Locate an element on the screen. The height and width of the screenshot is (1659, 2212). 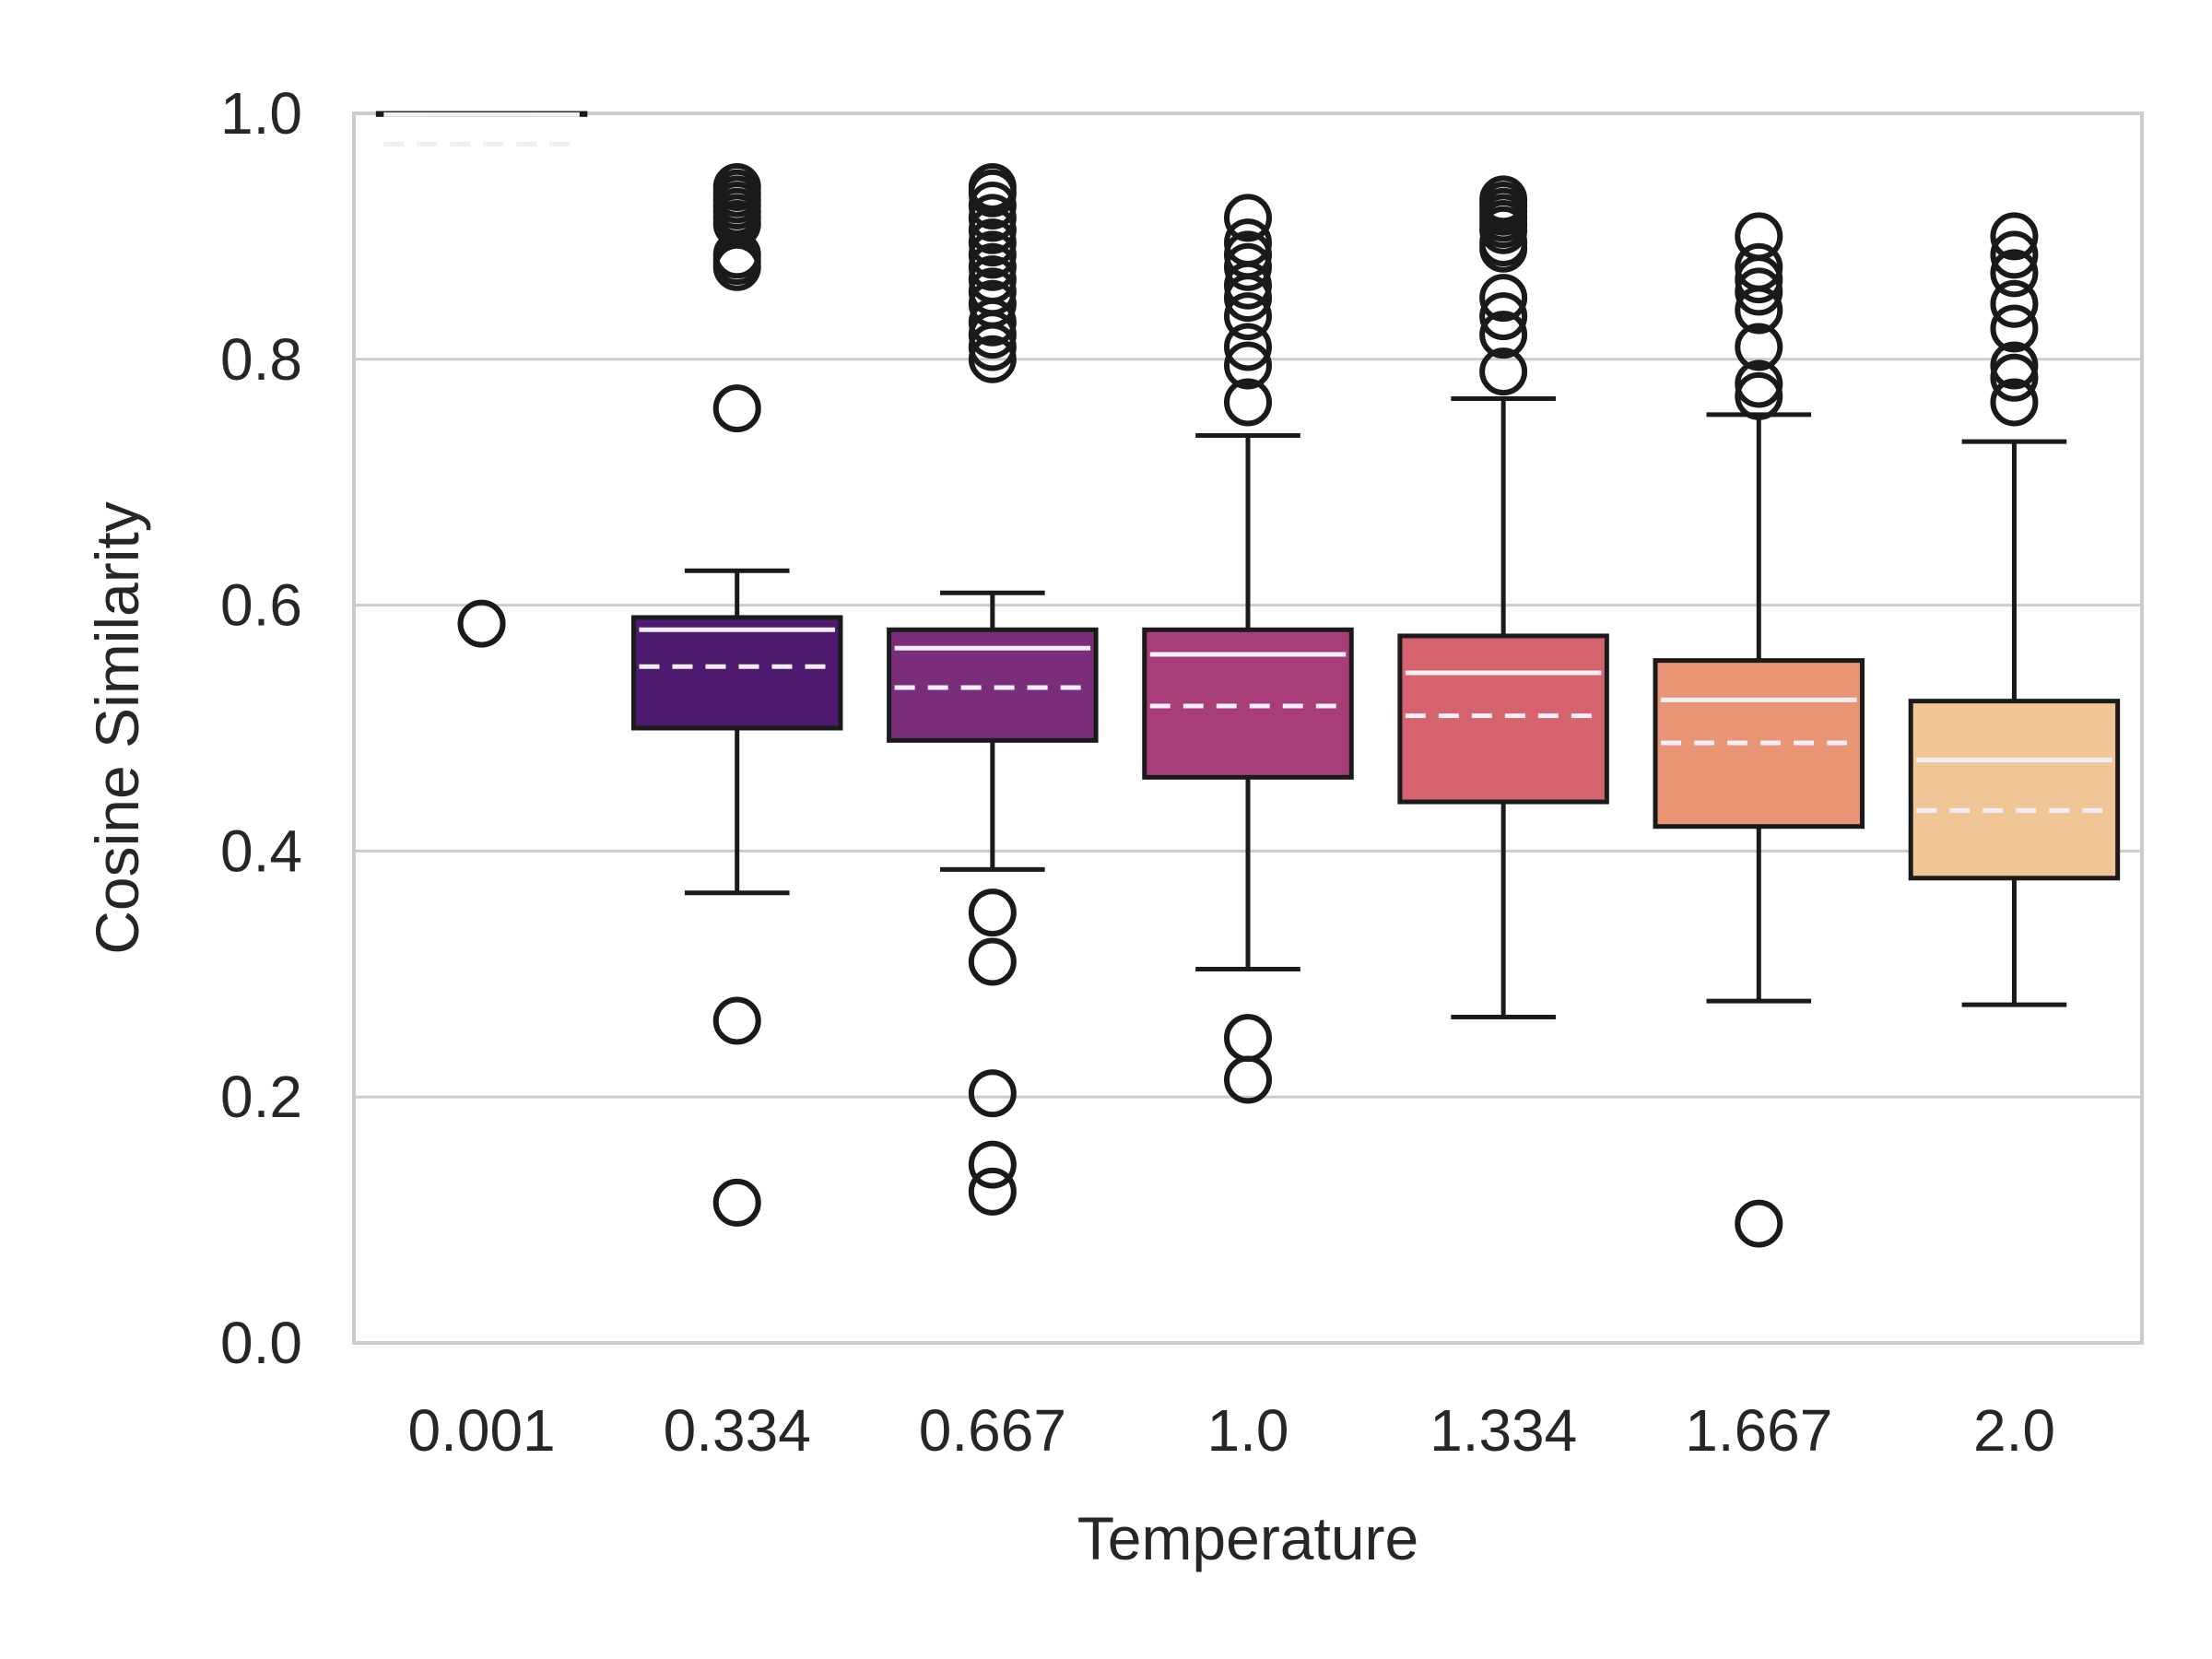
x-axis-label: Temperature is located at coordinates (1248, 1538).